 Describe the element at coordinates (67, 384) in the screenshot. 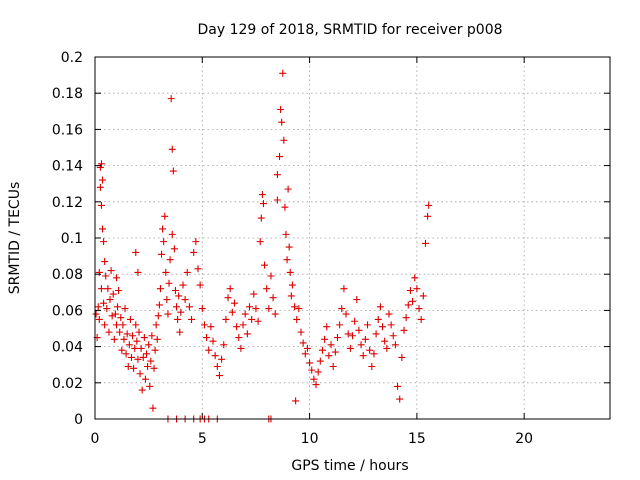

I see `y-tick-label: 0.02` at that location.